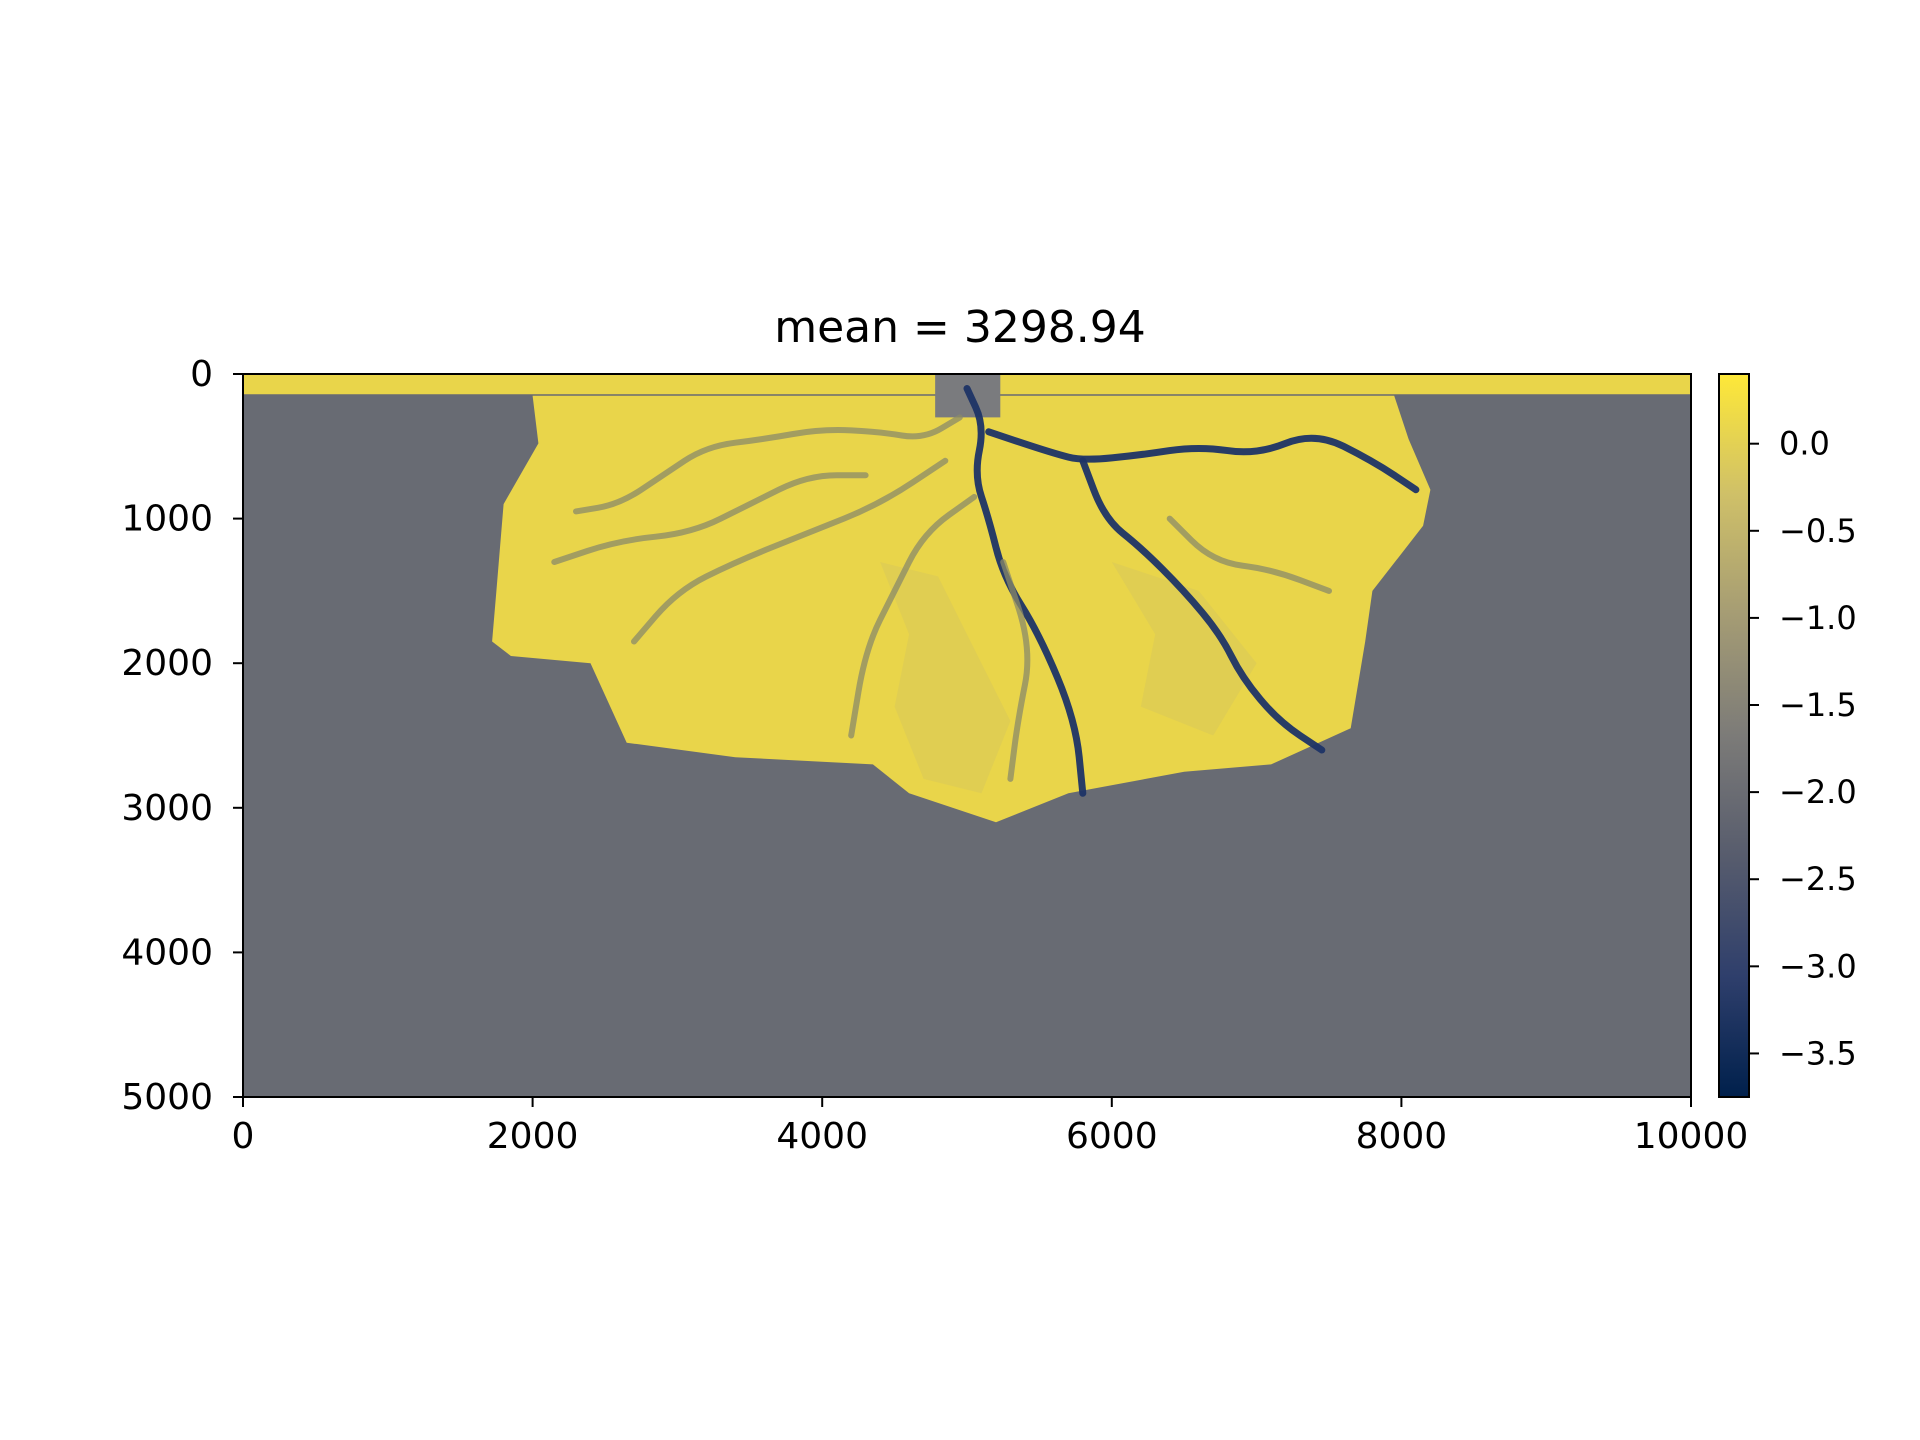 This screenshot has width=1920, height=1440. I want to click on x-tick-label-5: 10000, so click(1691, 1136).